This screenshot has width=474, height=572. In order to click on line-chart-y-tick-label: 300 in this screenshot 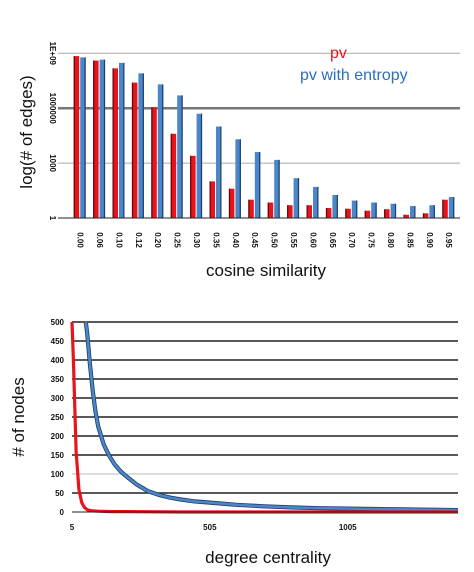, I will do `click(58, 398)`.